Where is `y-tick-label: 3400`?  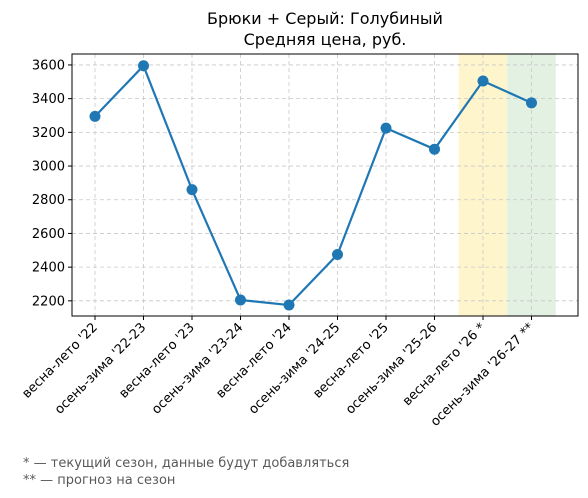
y-tick-label: 3400 is located at coordinates (48, 99).